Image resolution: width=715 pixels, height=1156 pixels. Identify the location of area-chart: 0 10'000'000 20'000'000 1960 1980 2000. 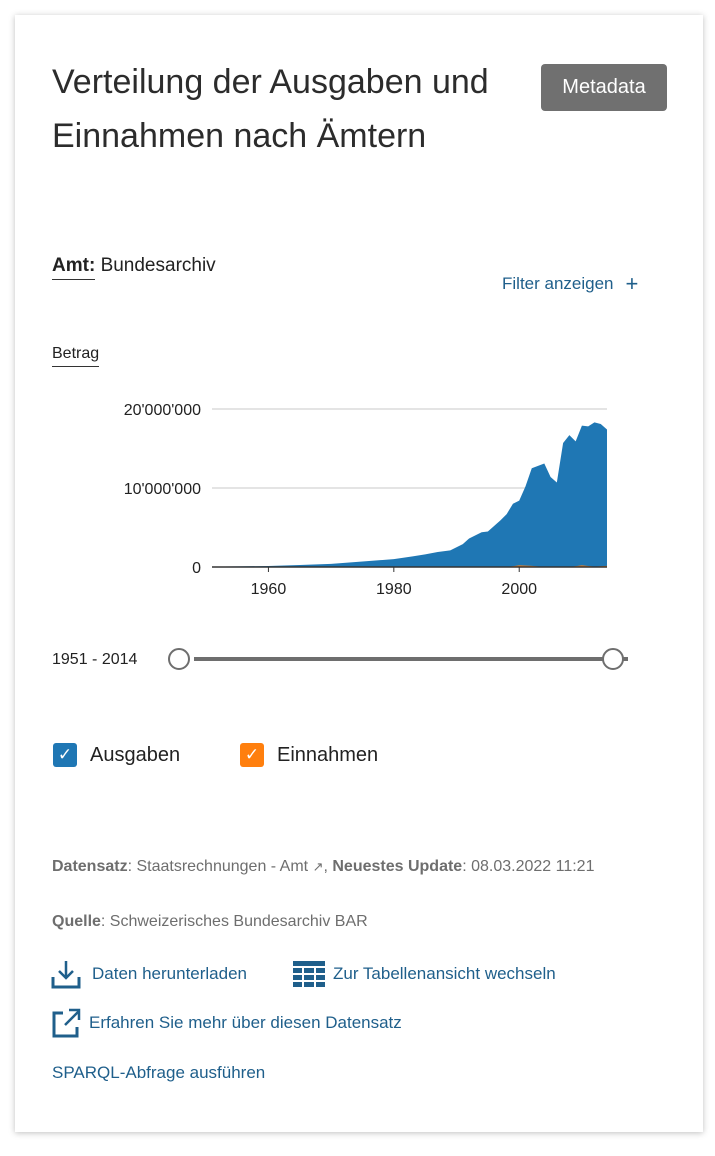
(365, 500).